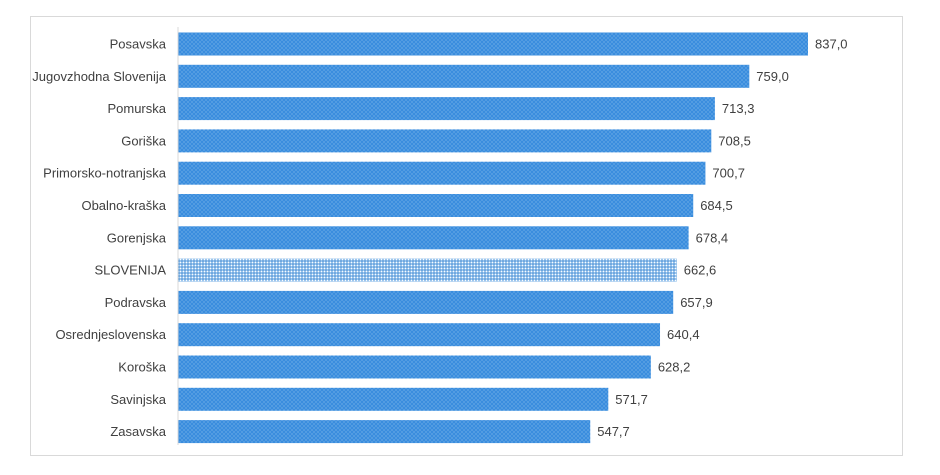  Describe the element at coordinates (136, 302) in the screenshot. I see `category-label: Podravska` at that location.